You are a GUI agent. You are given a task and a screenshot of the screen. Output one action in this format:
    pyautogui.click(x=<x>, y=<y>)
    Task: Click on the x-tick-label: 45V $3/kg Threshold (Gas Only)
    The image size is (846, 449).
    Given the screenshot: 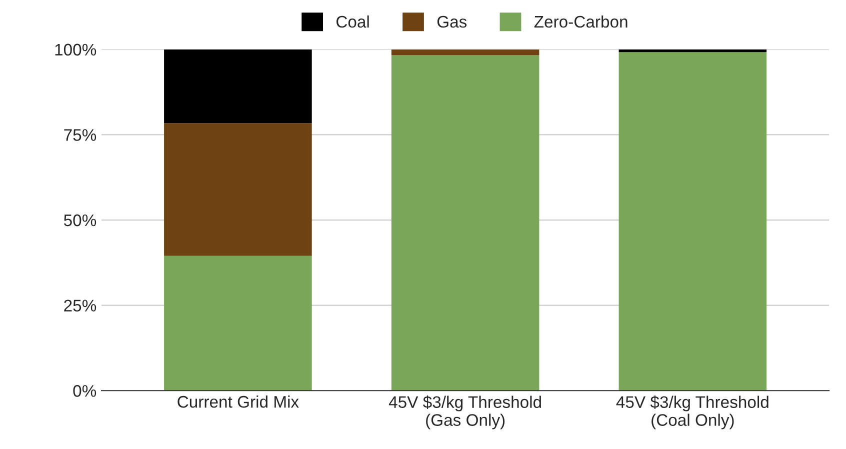 What is the action you would take?
    pyautogui.click(x=464, y=412)
    